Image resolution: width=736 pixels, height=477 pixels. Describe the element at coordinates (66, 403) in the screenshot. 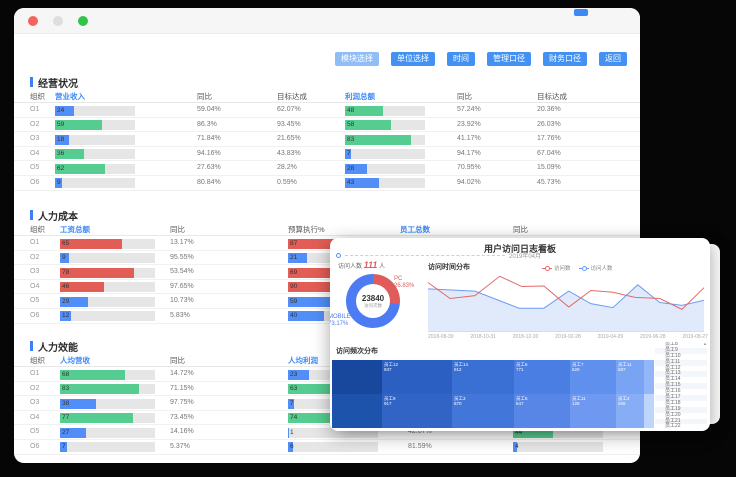

I see `metric-bar-value: 38` at that location.